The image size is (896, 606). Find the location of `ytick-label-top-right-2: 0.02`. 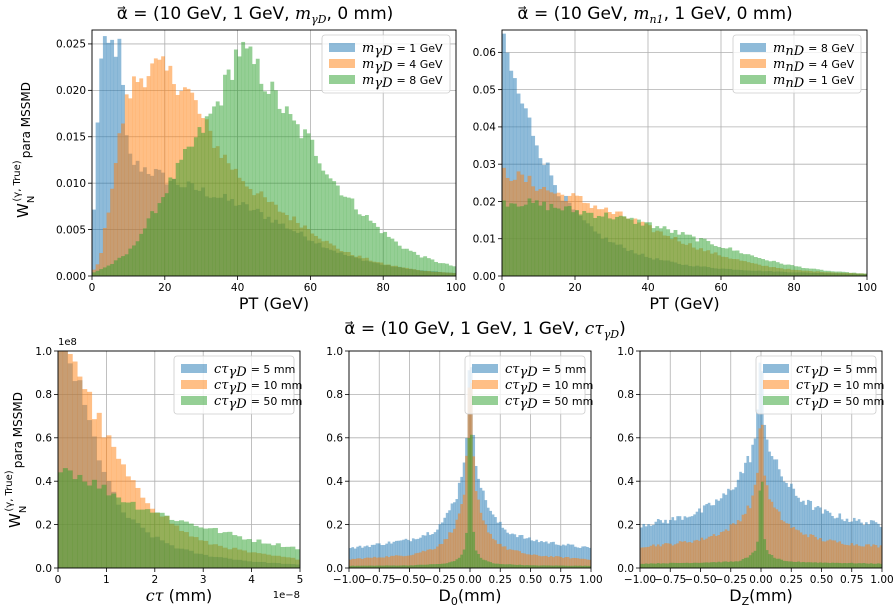

ytick-label-top-right-2: 0.02 is located at coordinates (484, 202).